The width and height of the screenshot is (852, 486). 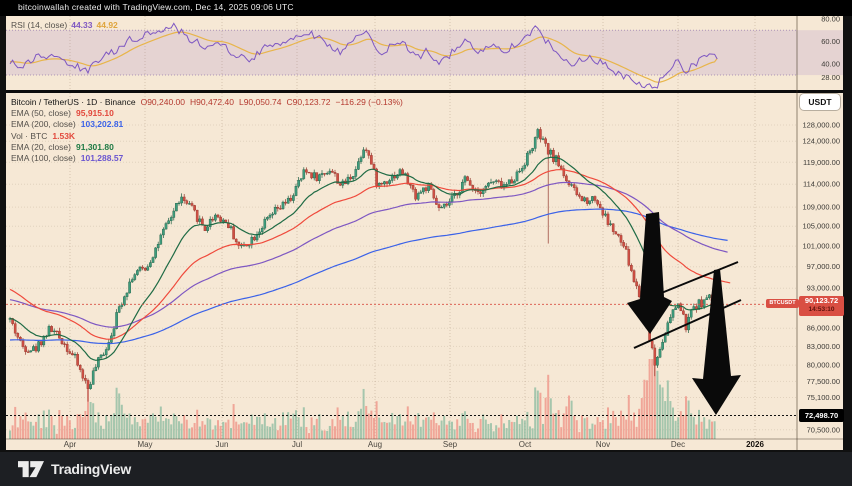 I want to click on rsi-value: 44.33, so click(x=82, y=25).